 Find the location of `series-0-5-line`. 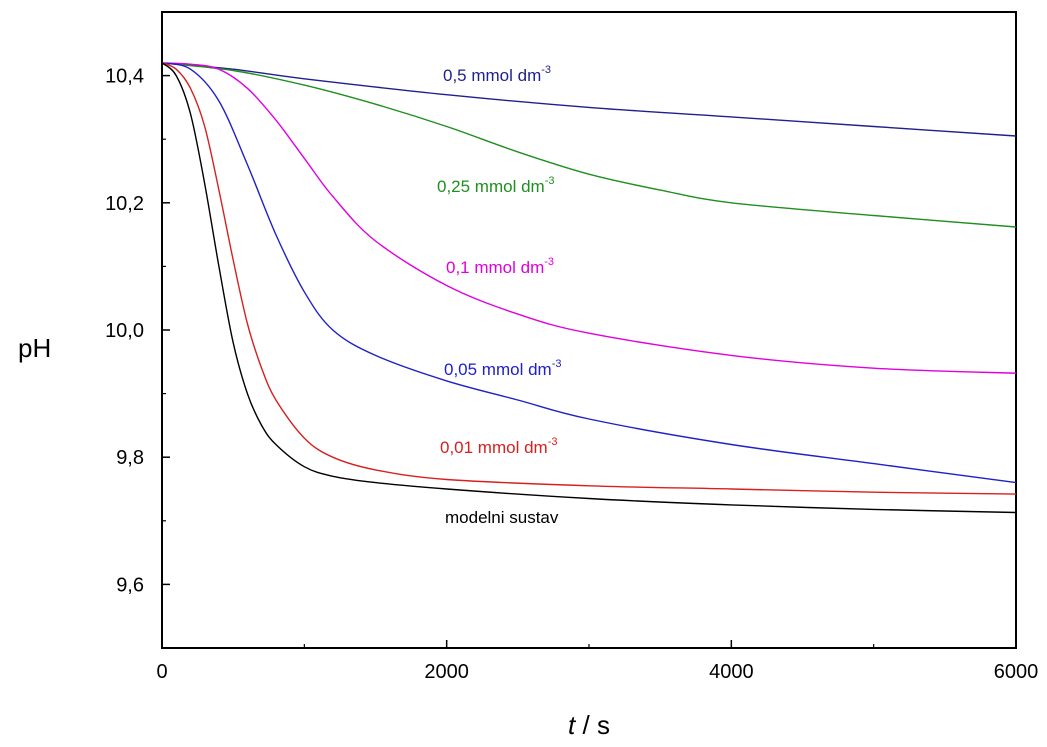

series-0-5-line is located at coordinates (589, 99).